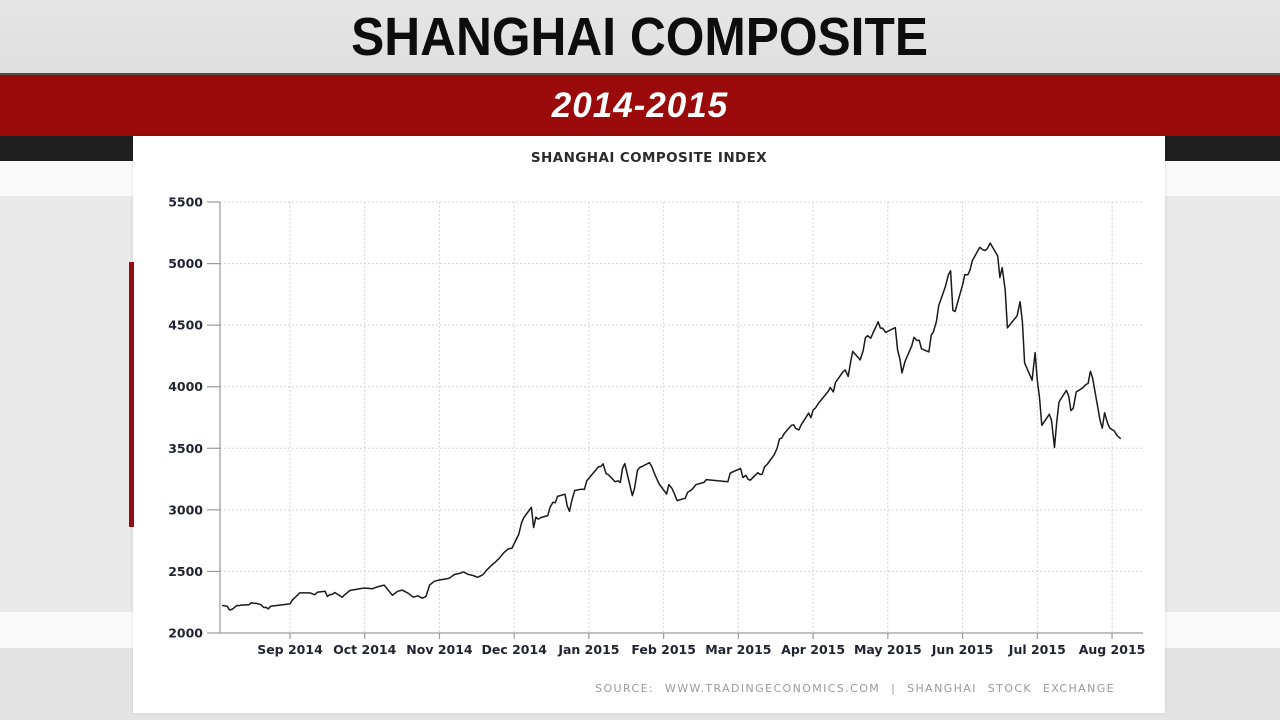 This screenshot has height=720, width=1280. Describe the element at coordinates (1037, 649) in the screenshot. I see `svg-text: Jul 2015` at that location.